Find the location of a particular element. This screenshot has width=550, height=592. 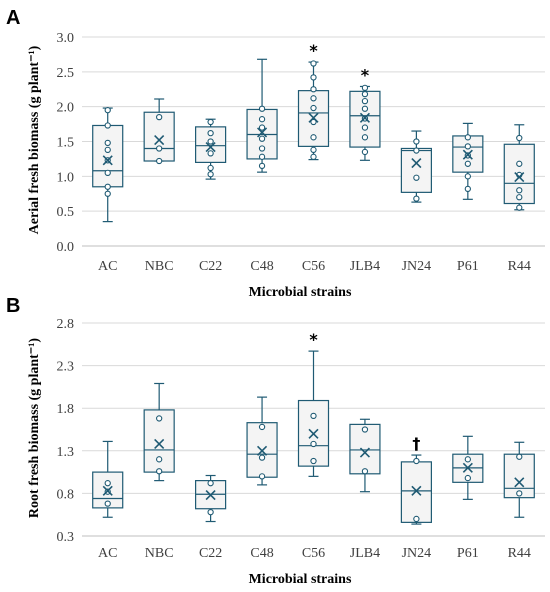

panel-b-category-label: AC is located at coordinates (107, 553).